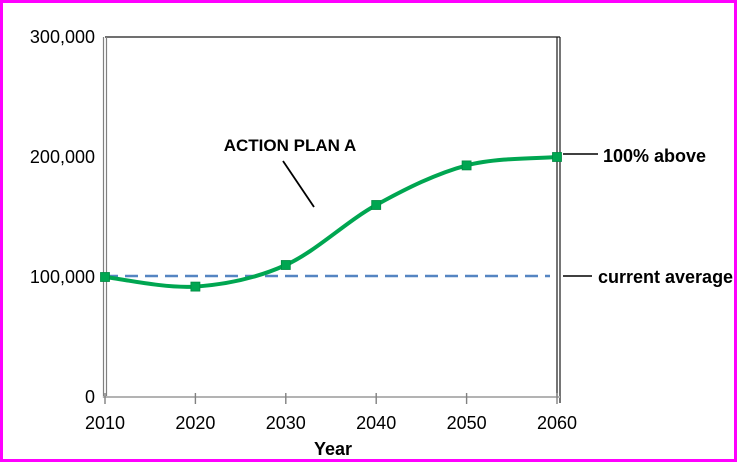 Image resolution: width=737 pixels, height=462 pixels. What do you see at coordinates (290, 145) in the screenshot?
I see `series-annotation-label: ACTION PLAN A` at bounding box center [290, 145].